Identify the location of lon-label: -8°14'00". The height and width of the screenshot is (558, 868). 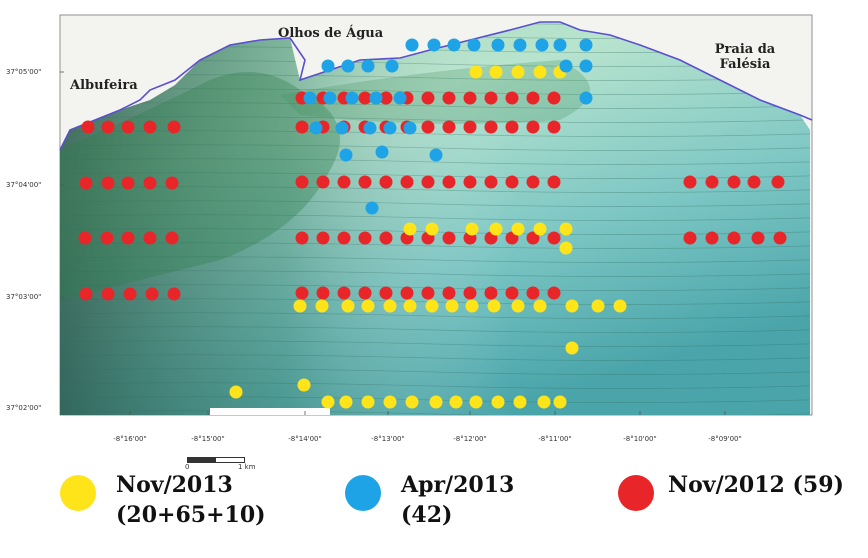
(305, 439).